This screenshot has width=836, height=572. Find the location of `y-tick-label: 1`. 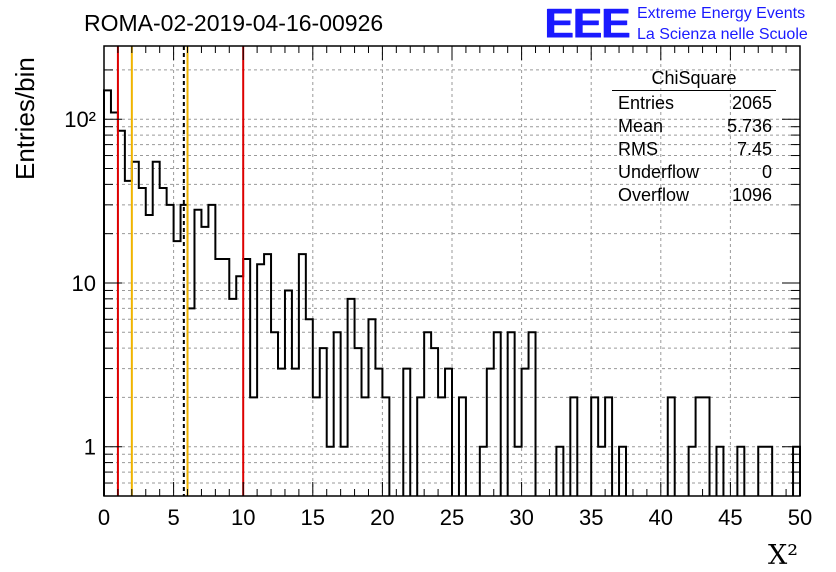

y-tick-label: 1 is located at coordinates (90, 447).